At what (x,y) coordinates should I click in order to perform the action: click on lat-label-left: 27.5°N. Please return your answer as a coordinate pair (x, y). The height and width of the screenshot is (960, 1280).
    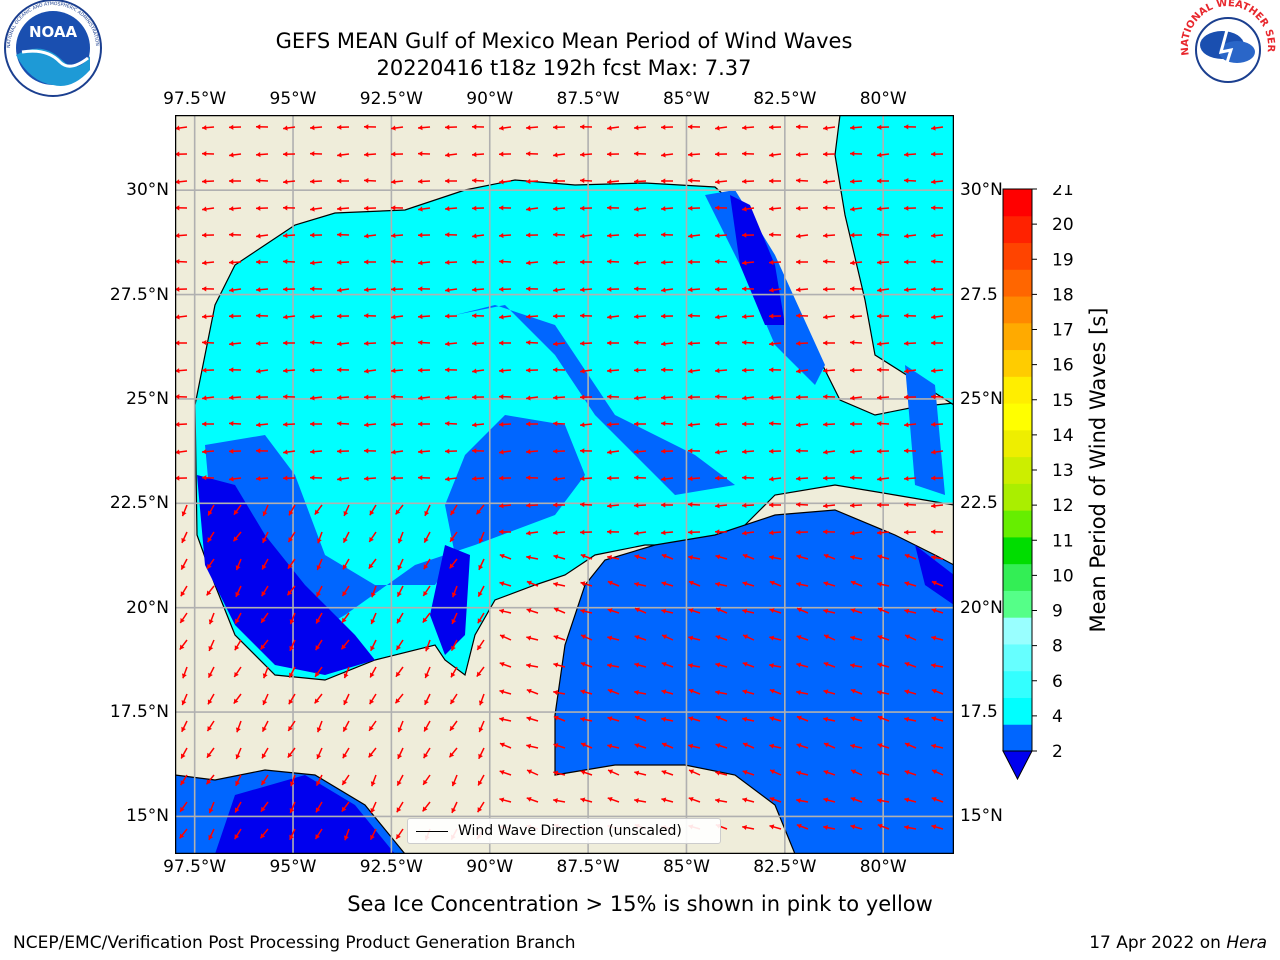
    Looking at the image, I should click on (139, 294).